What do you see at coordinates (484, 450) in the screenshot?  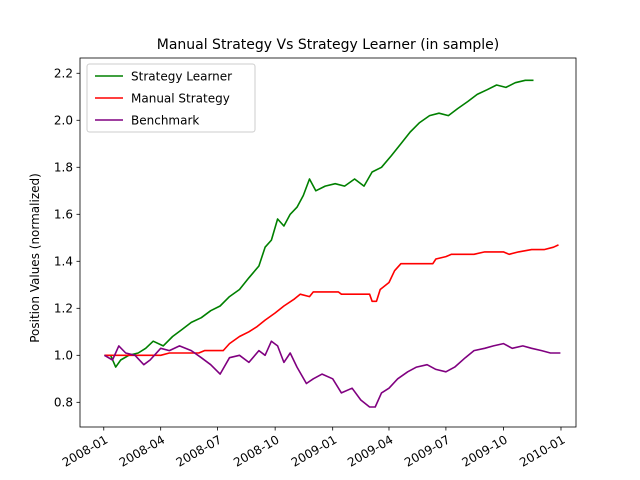 I see `x-tick-label: 2009-10` at bounding box center [484, 450].